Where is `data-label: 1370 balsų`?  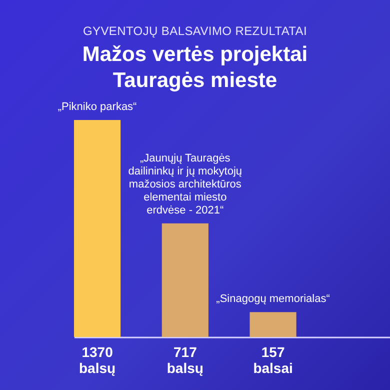
data-label: 1370 balsų is located at coordinates (97, 360).